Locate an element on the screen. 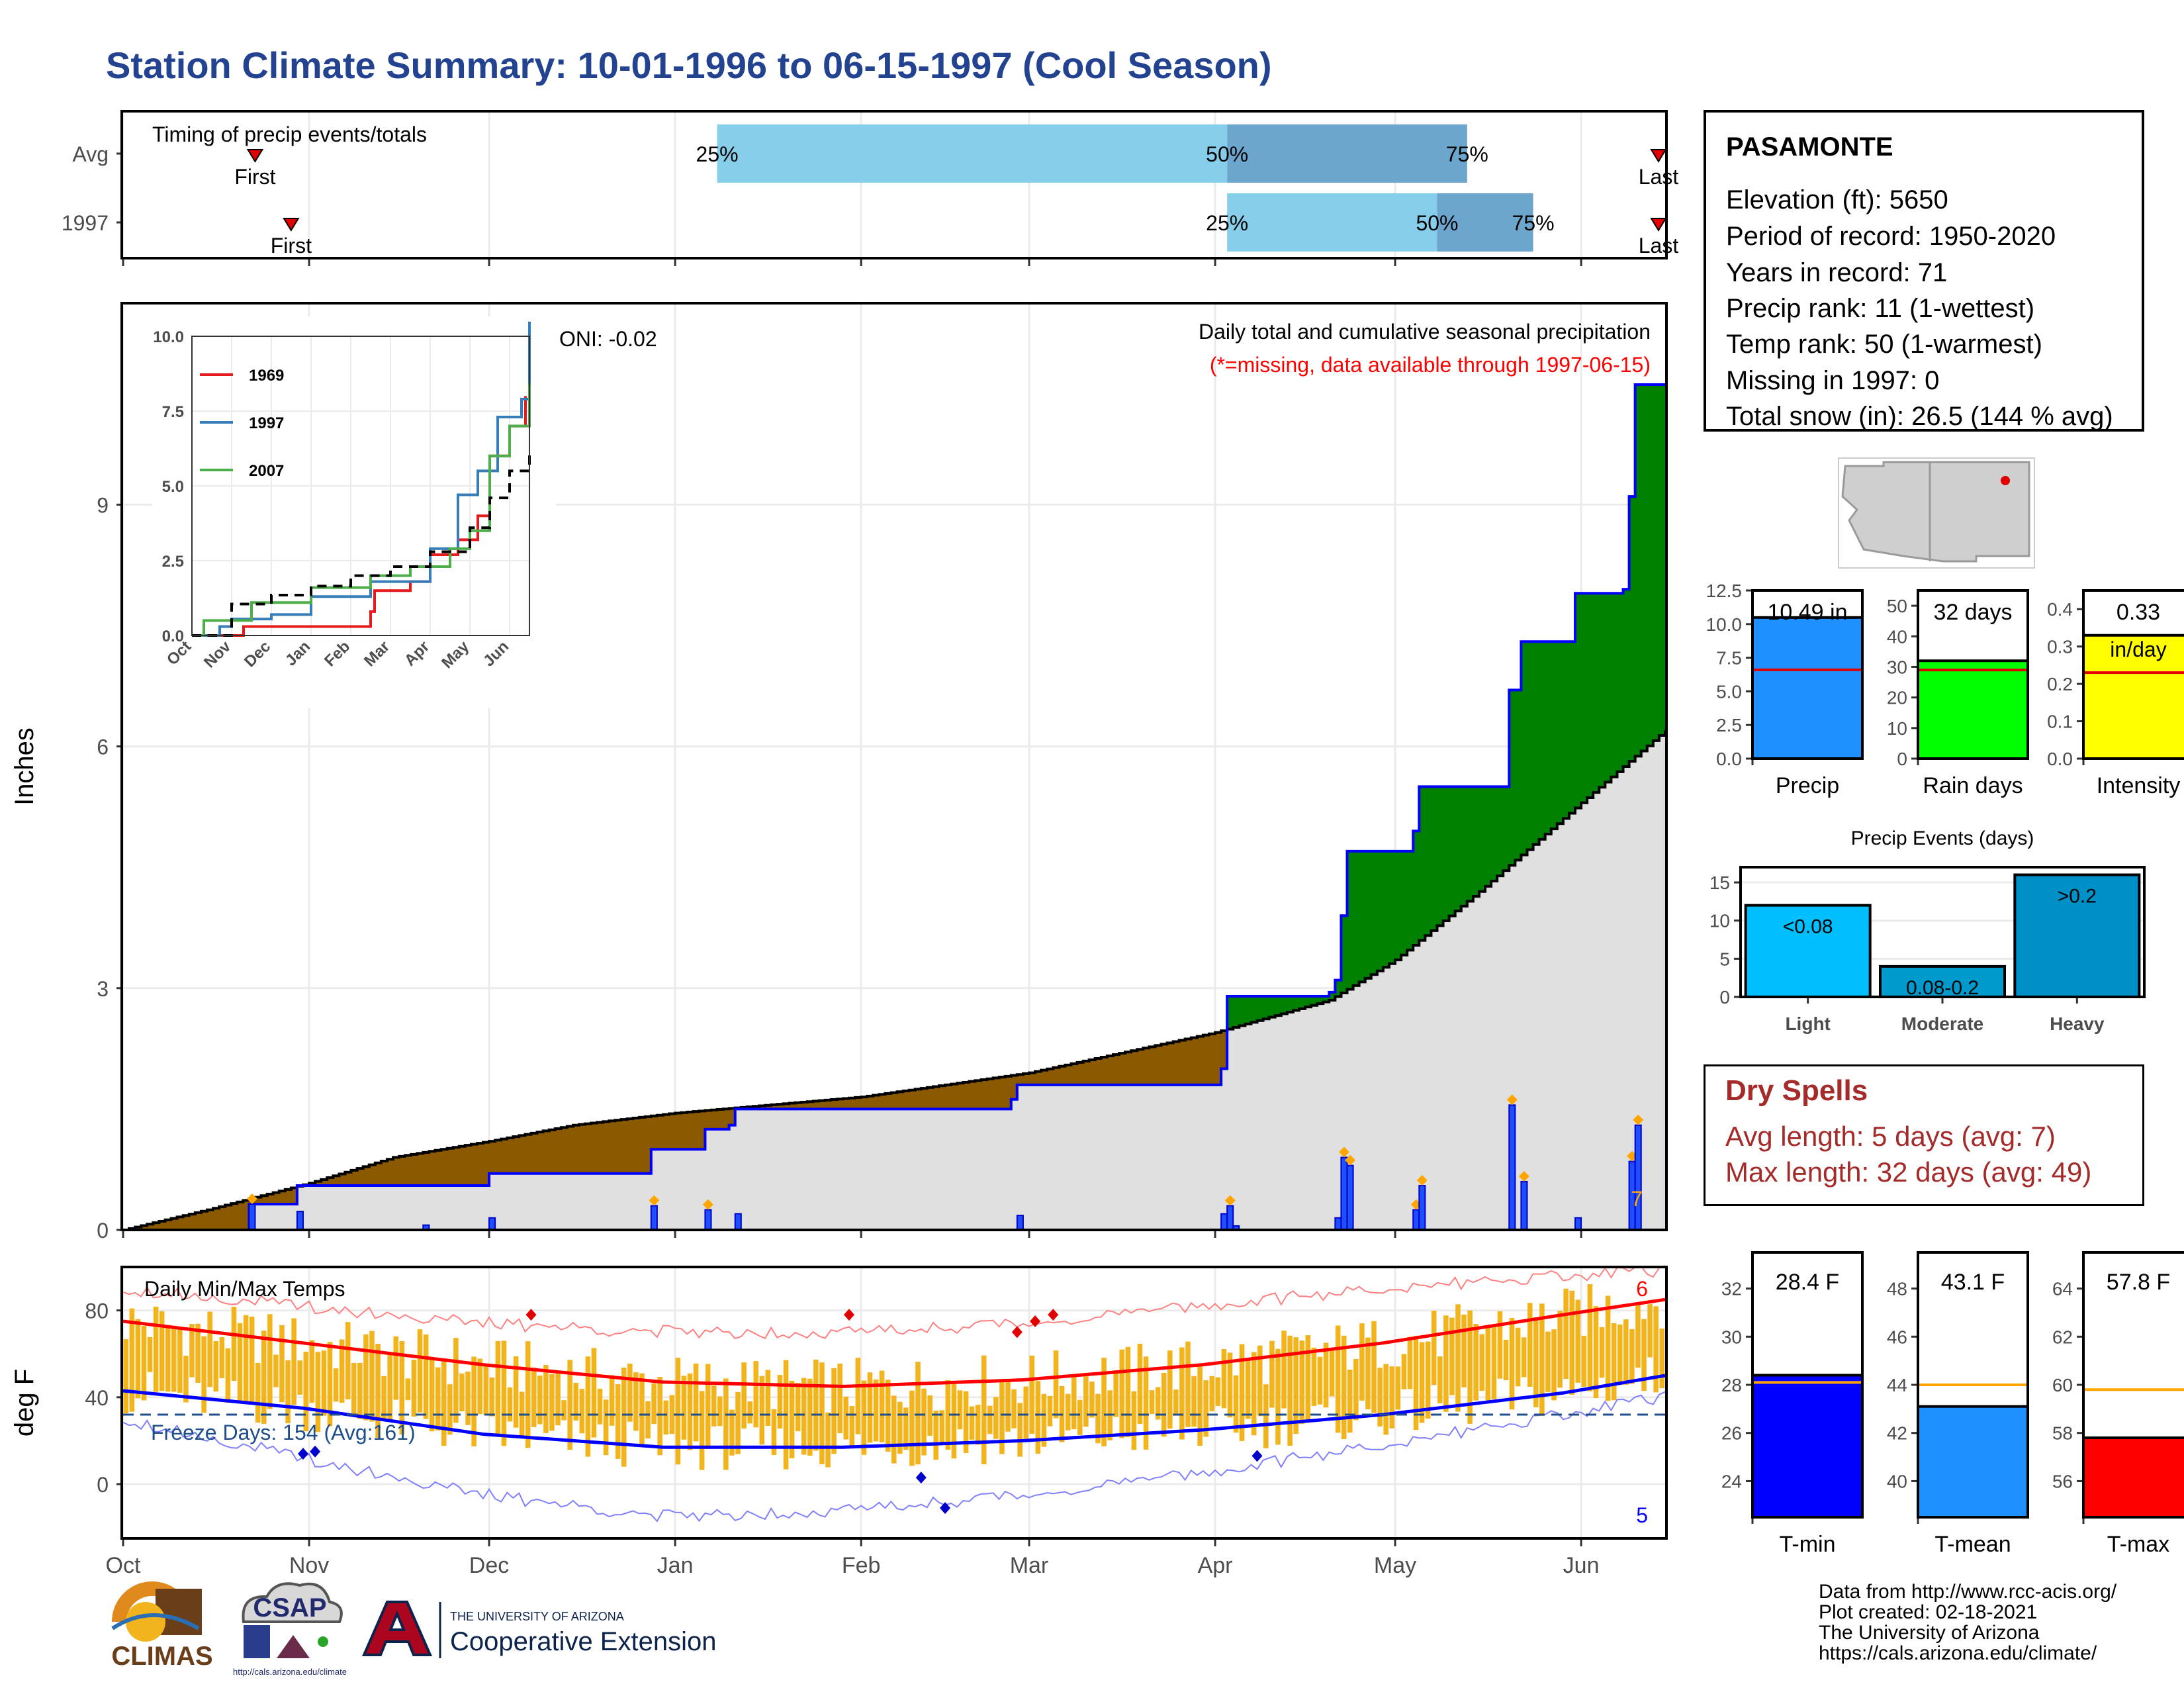 The width and height of the screenshot is (2184, 1688). inset-series-line is located at coordinates (361, 543).